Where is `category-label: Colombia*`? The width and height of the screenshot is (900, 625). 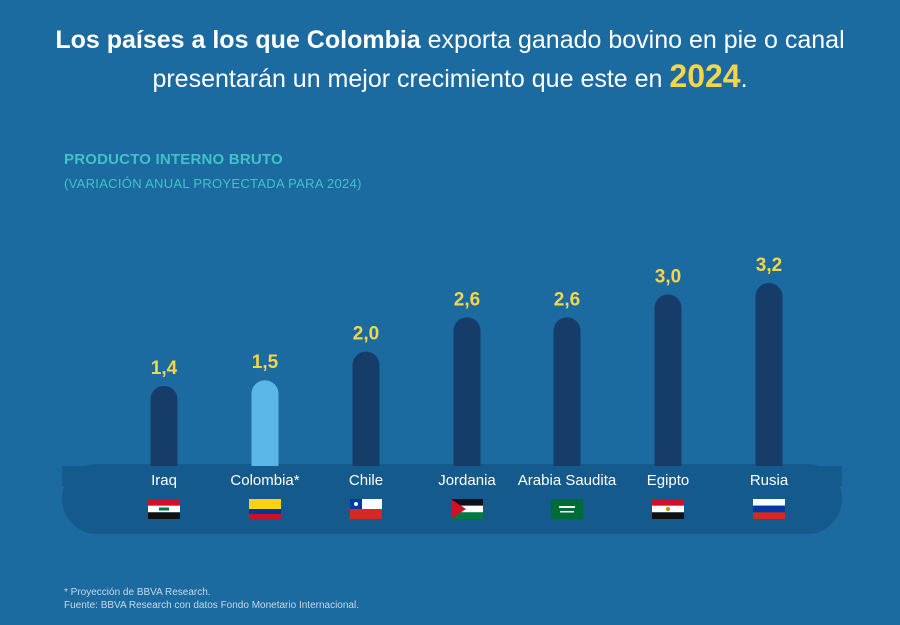 category-label: Colombia* is located at coordinates (264, 480).